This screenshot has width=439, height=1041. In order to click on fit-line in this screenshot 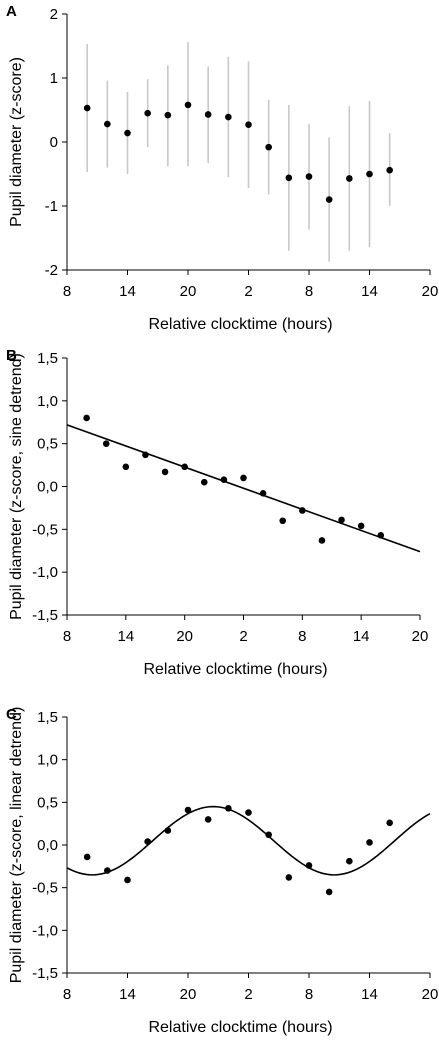, I will do `click(243, 488)`.